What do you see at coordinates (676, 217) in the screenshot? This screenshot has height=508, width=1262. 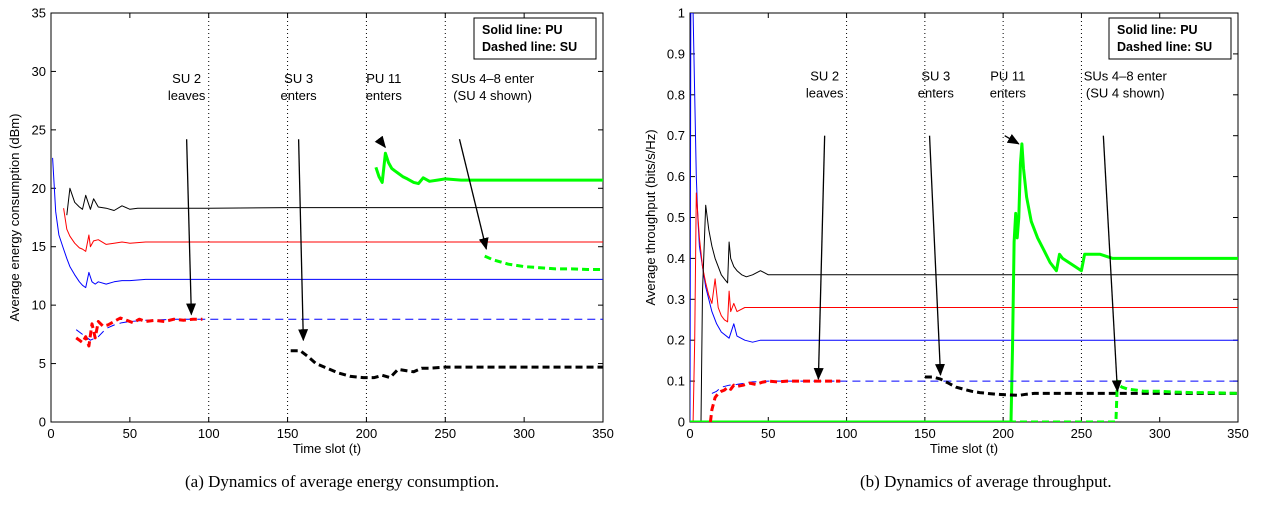 I see `y-tick-label: 0.5` at bounding box center [676, 217].